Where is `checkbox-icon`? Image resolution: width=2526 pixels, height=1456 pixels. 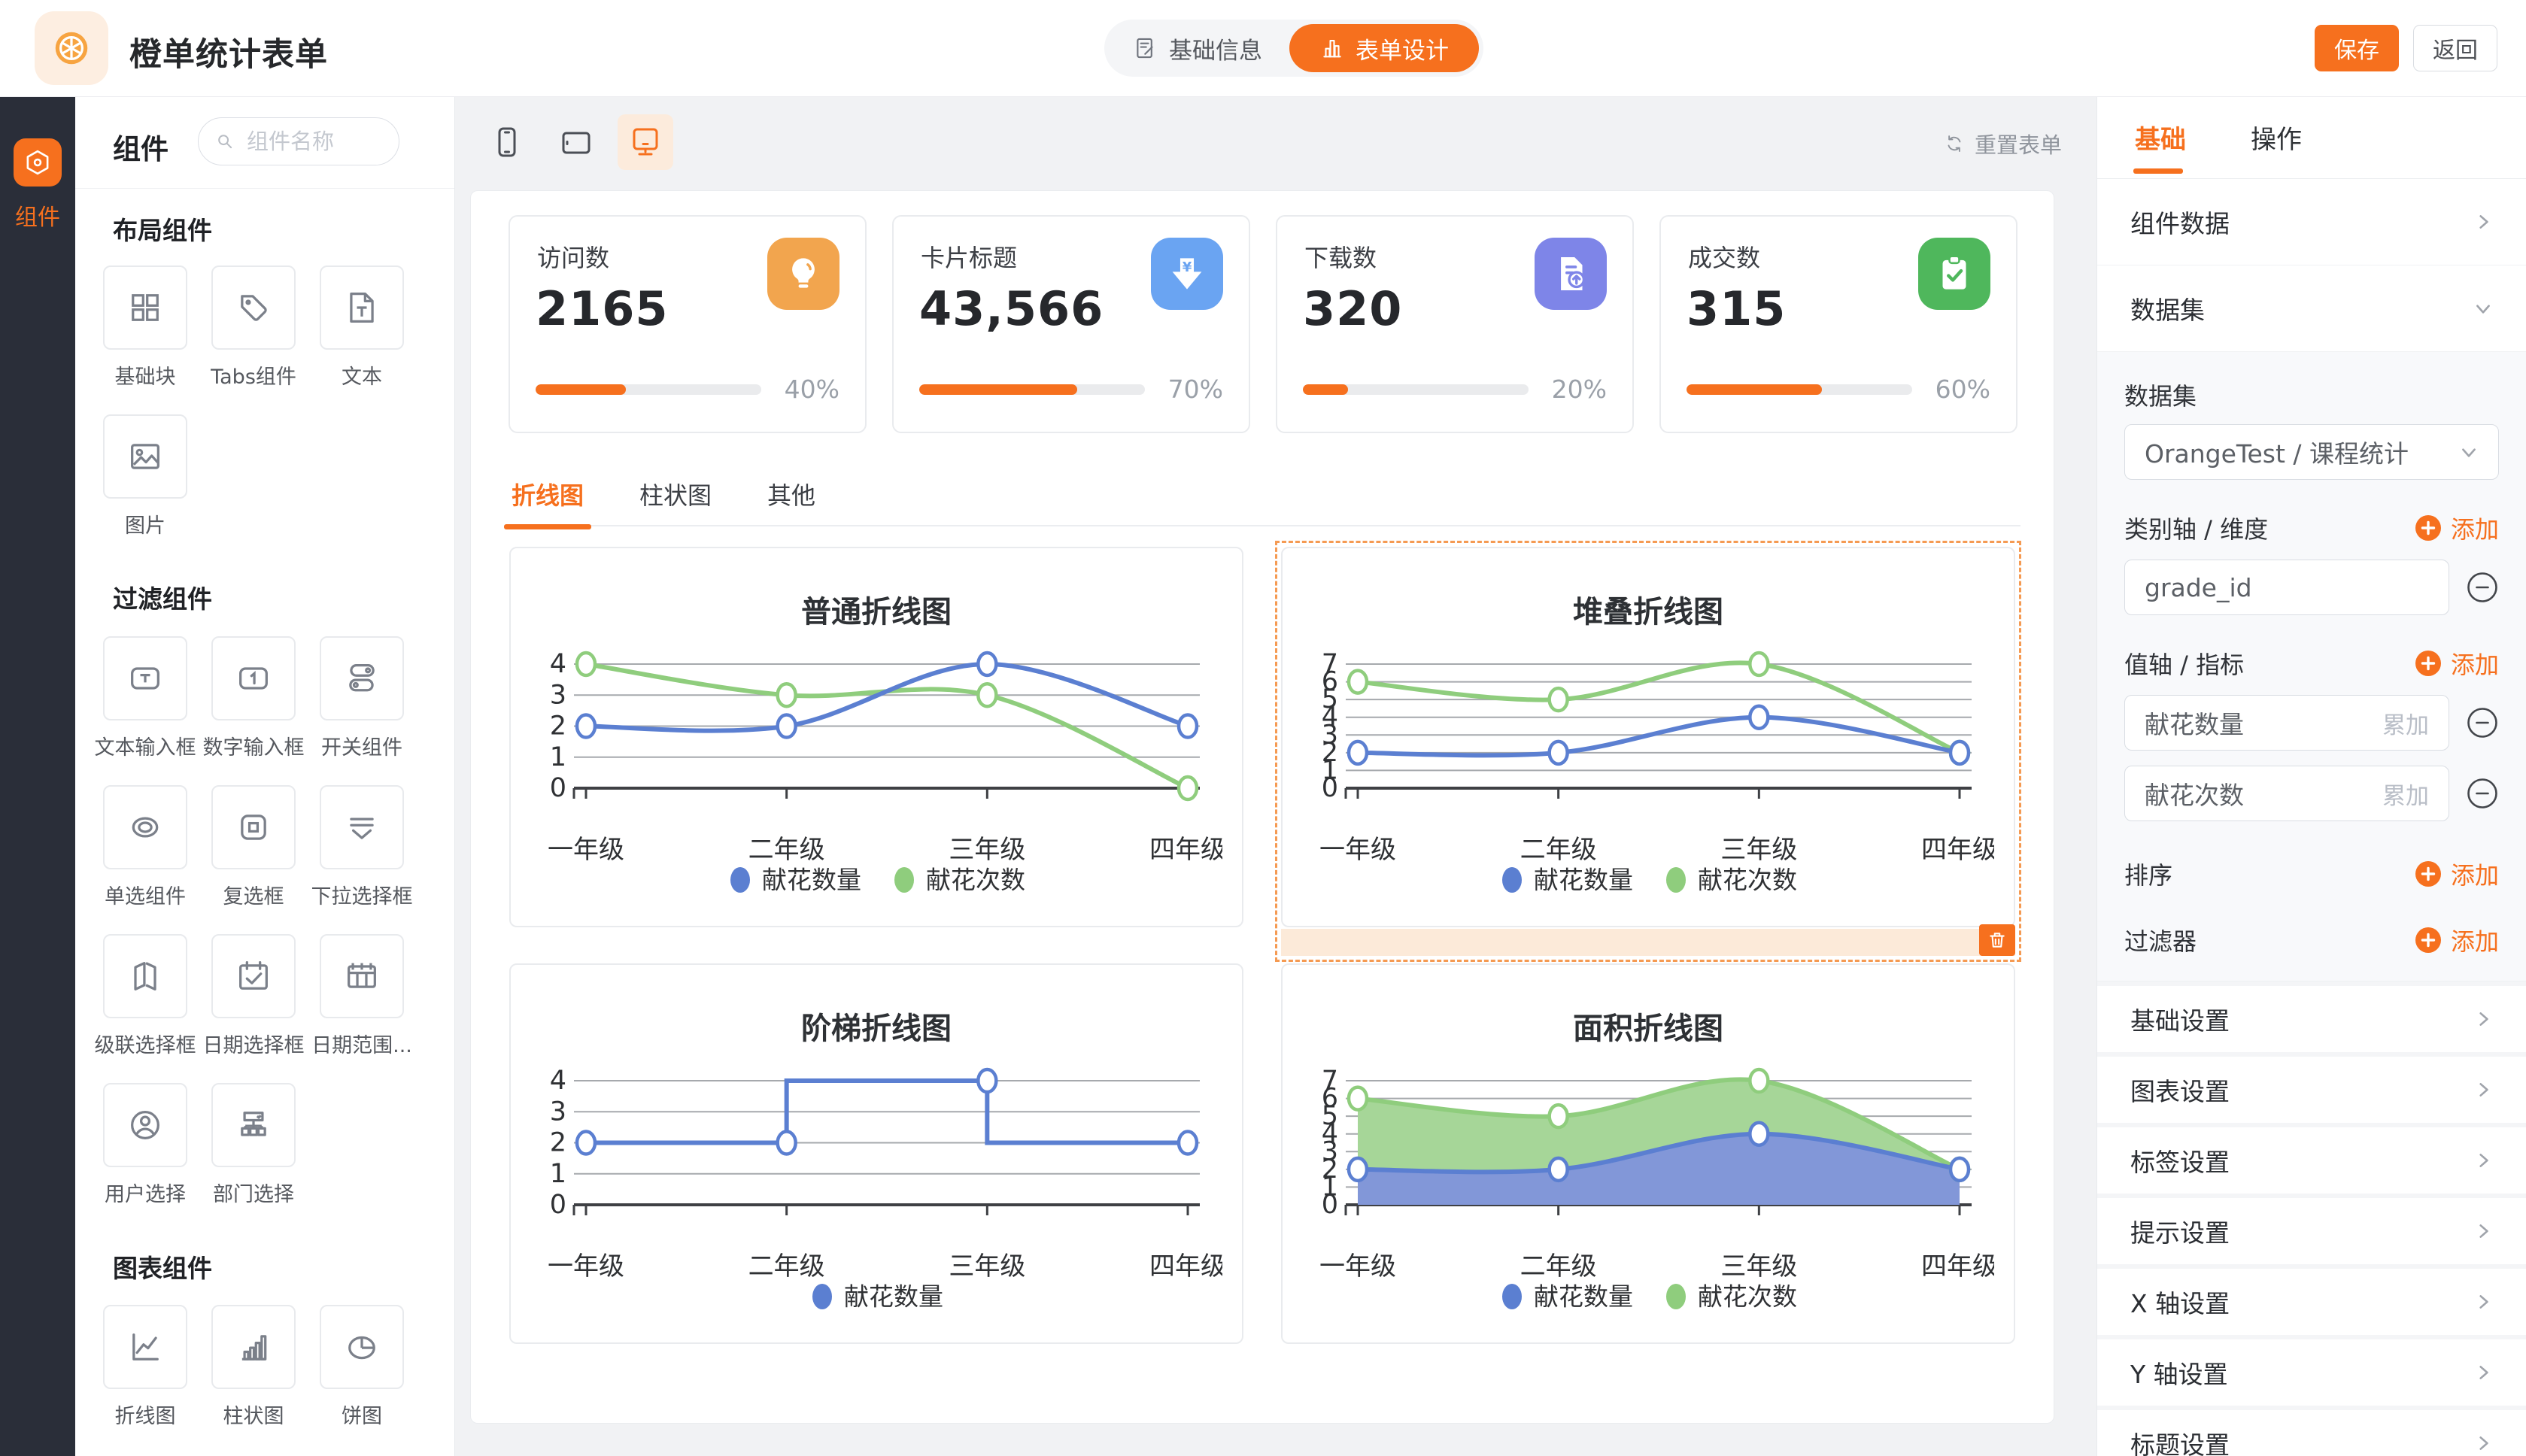 checkbox-icon is located at coordinates (253, 827).